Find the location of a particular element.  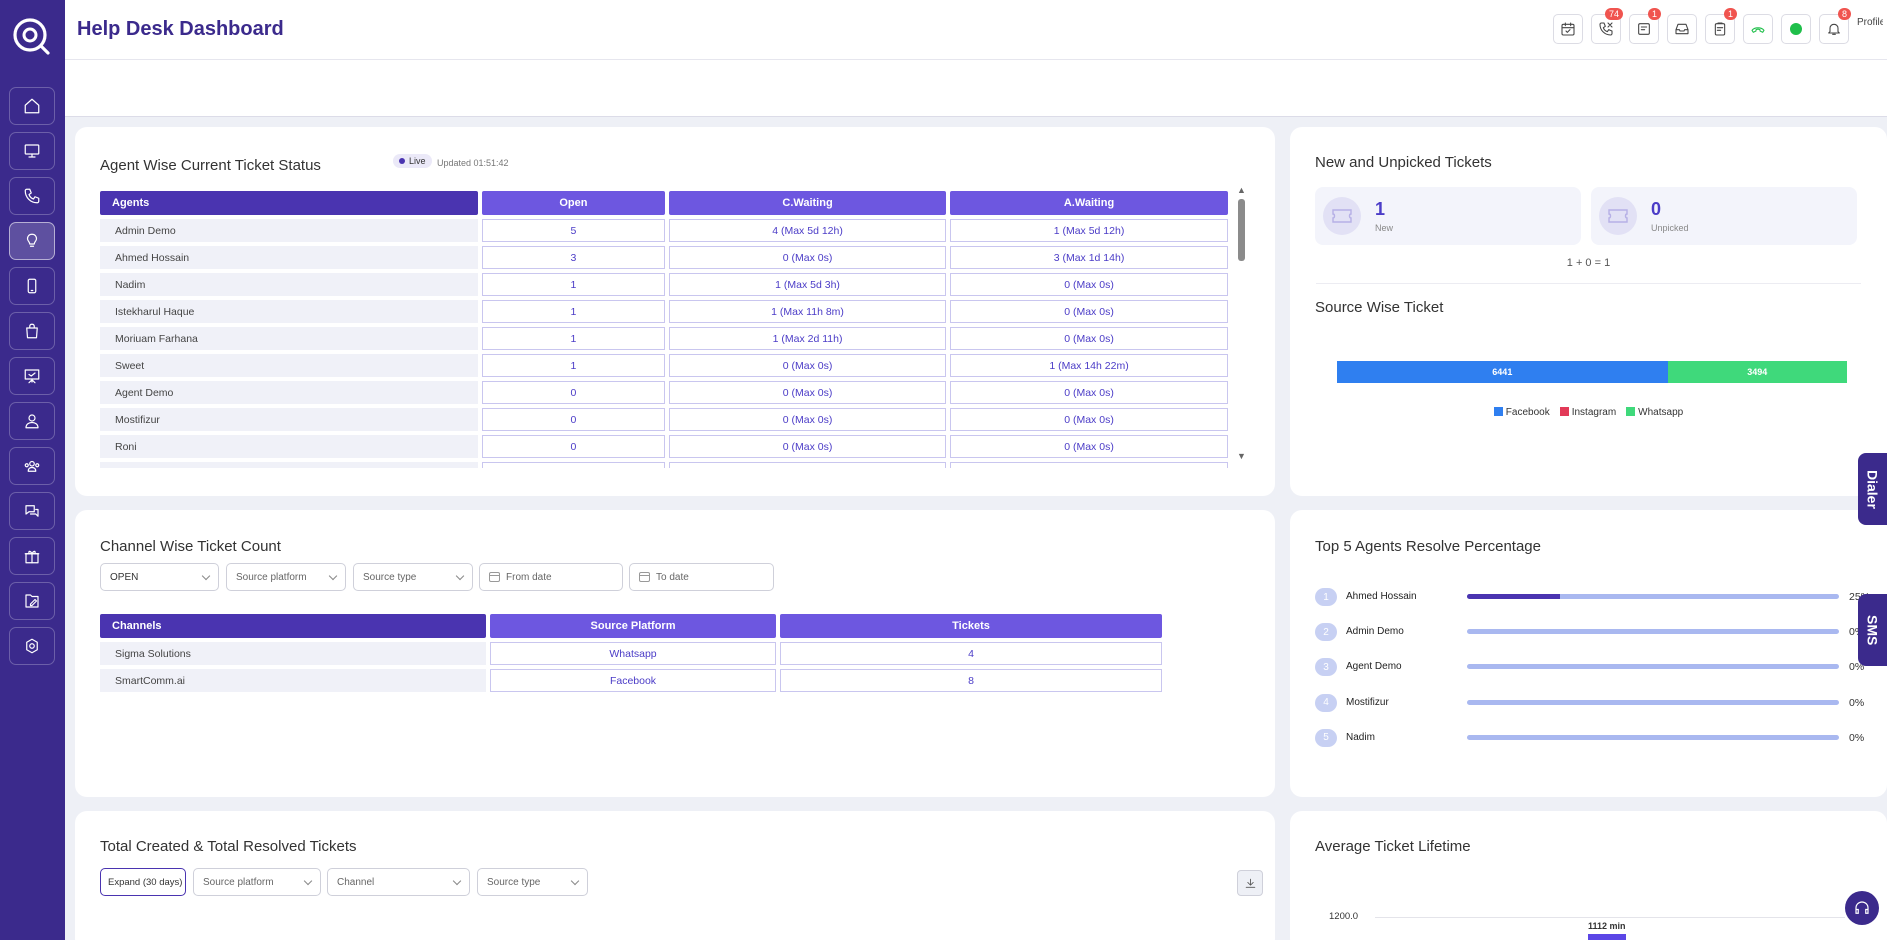

online-status-button is located at coordinates (1796, 29).